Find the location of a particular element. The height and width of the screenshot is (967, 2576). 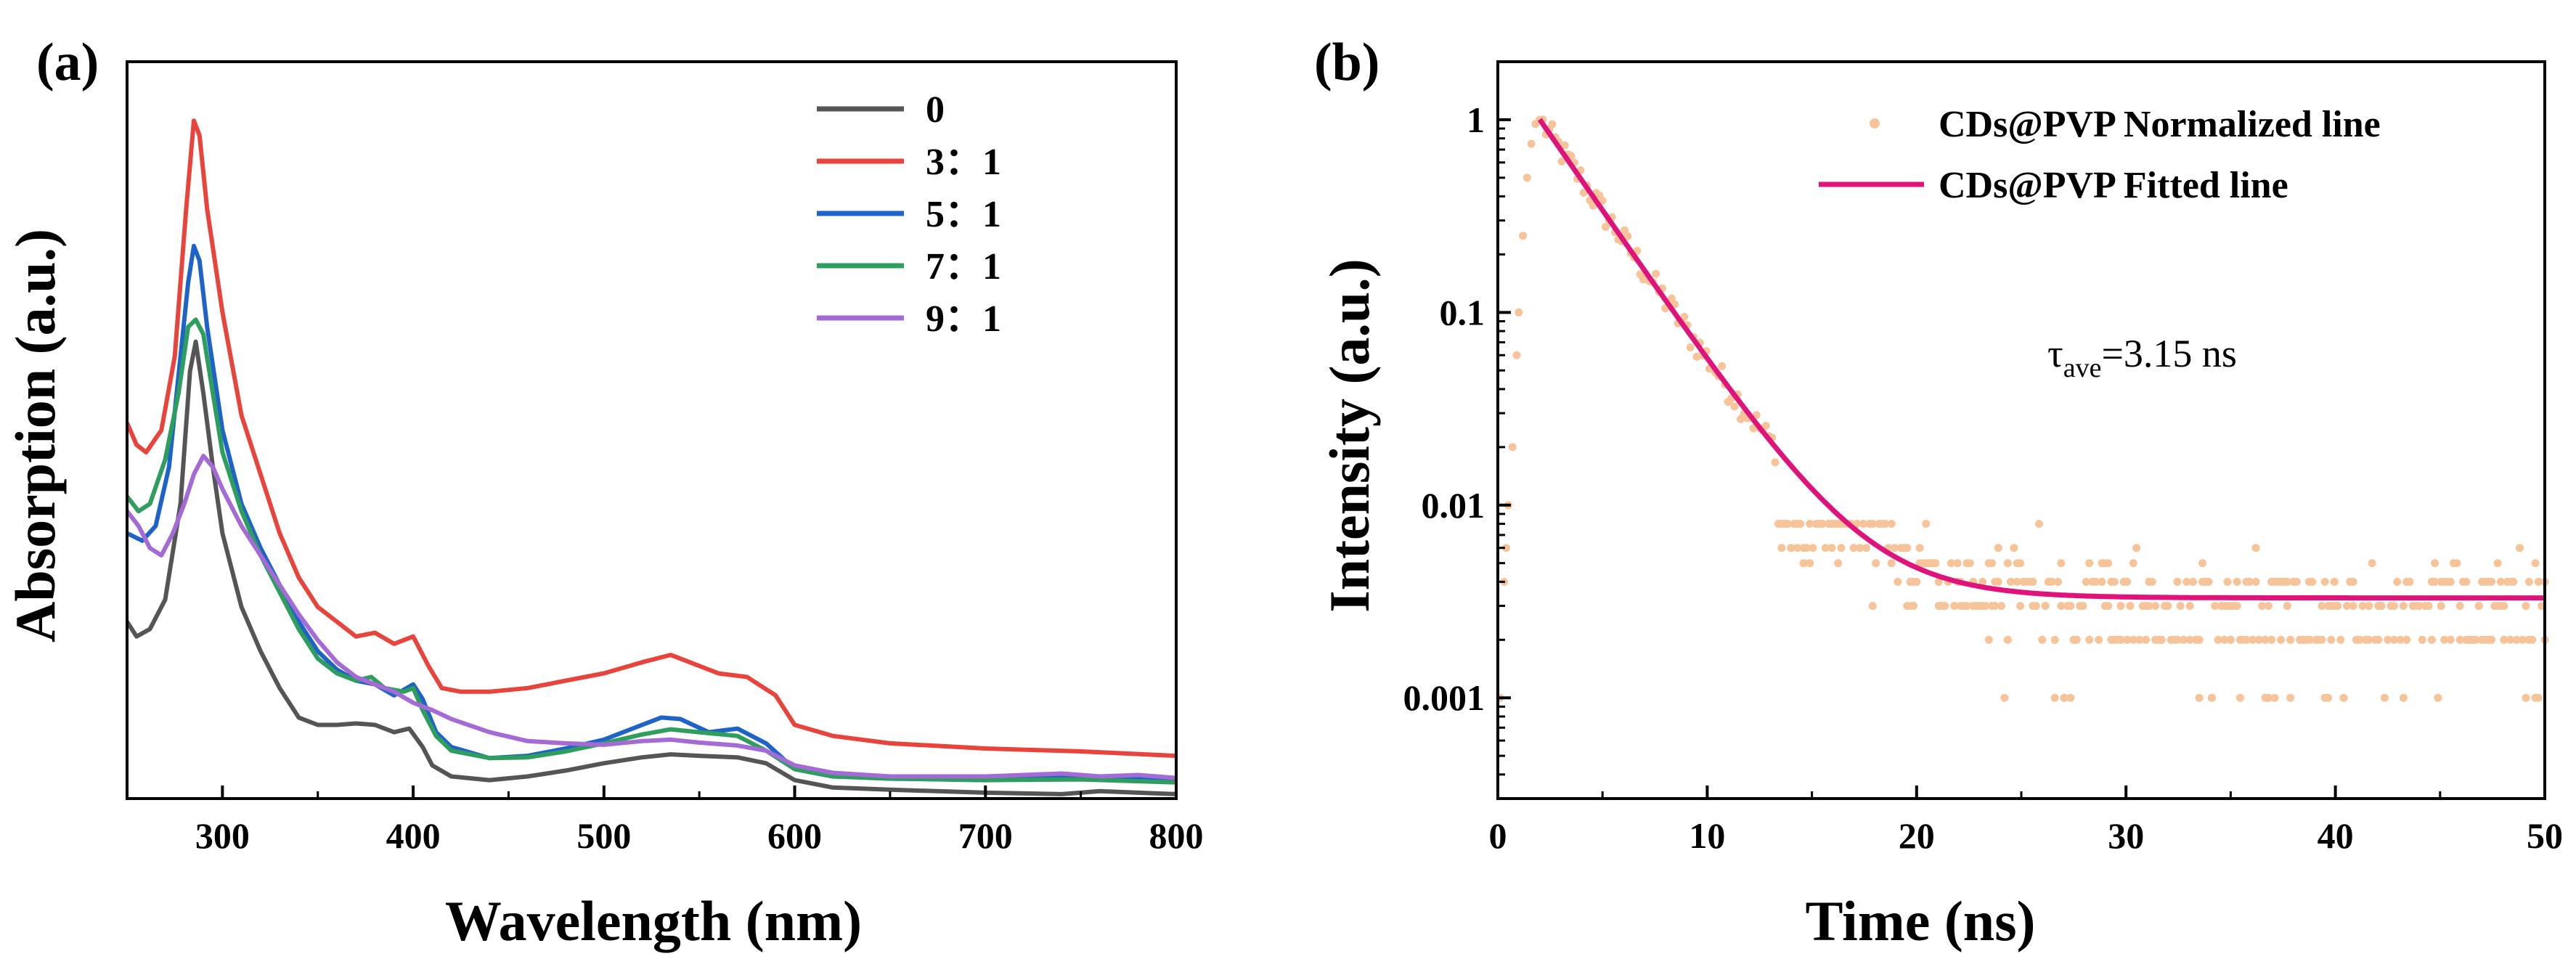

panel-b-y-tick-label: 0.1 is located at coordinates (1462, 312).